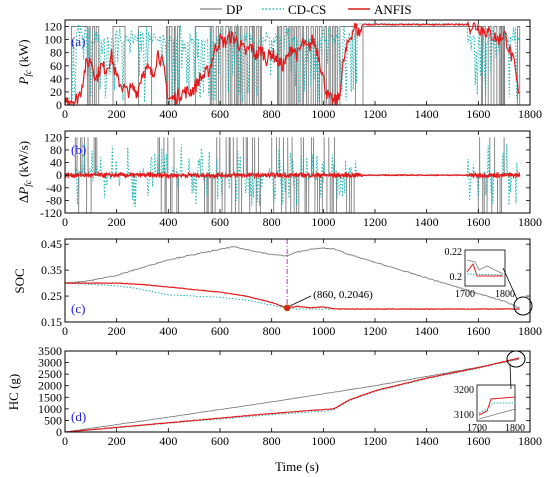 This screenshot has height=477, width=550. I want to click on panel-a-label: (a), so click(78, 41).